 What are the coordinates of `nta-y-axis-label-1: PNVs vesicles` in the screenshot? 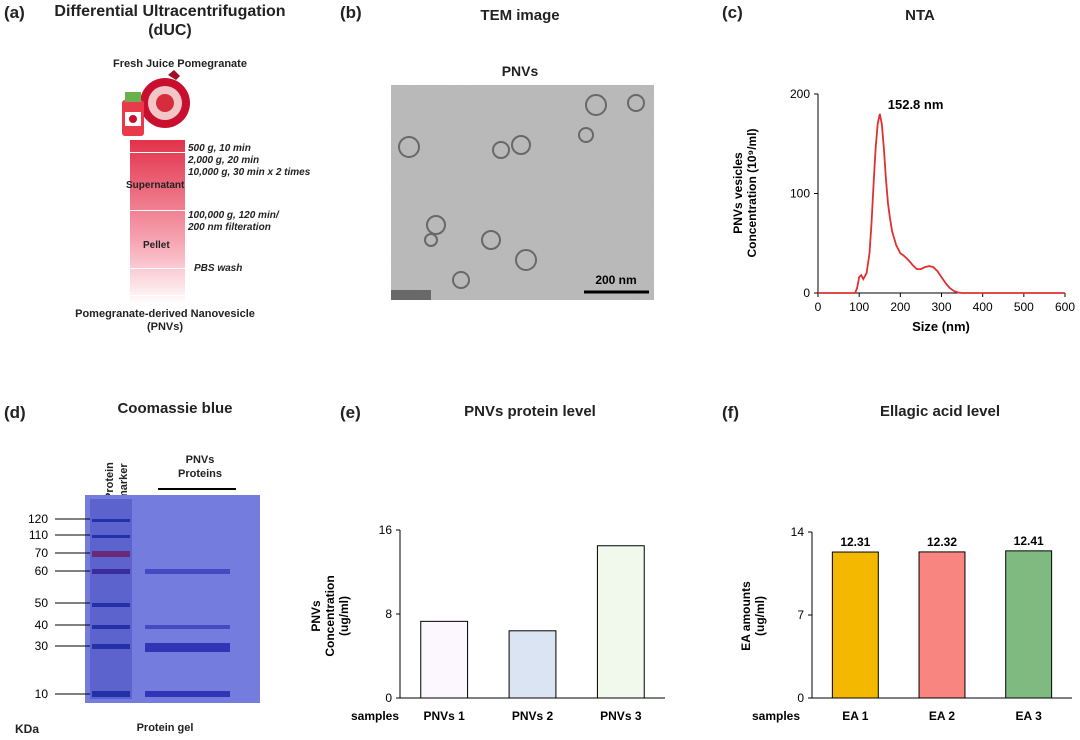 It's located at (738, 193).